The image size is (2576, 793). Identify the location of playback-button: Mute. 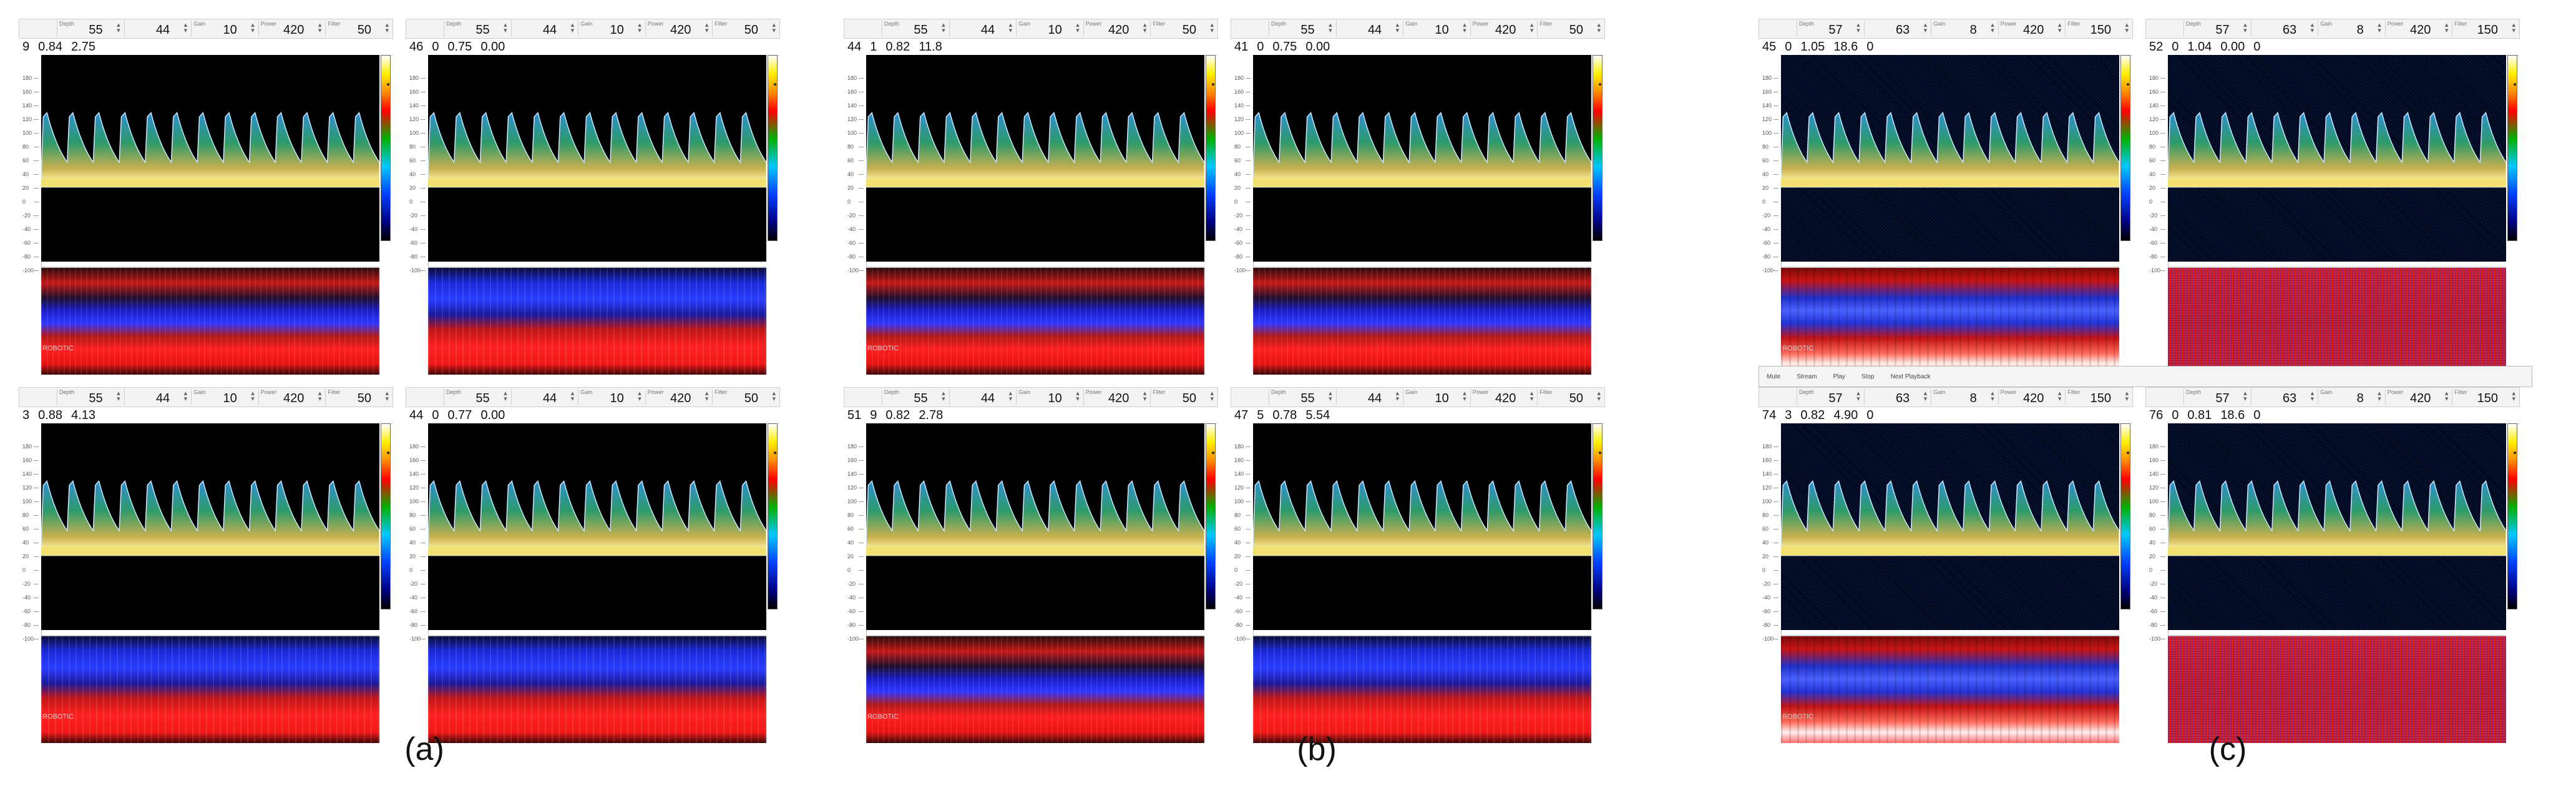
(1774, 376).